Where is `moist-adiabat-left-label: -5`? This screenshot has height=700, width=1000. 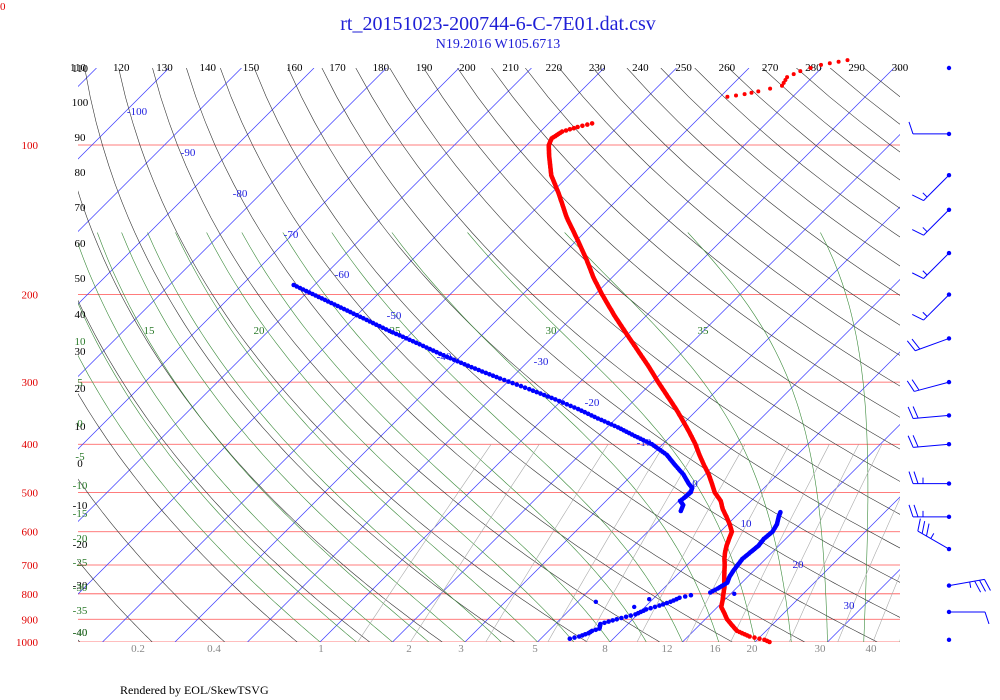
moist-adiabat-left-label: -5 is located at coordinates (80, 457).